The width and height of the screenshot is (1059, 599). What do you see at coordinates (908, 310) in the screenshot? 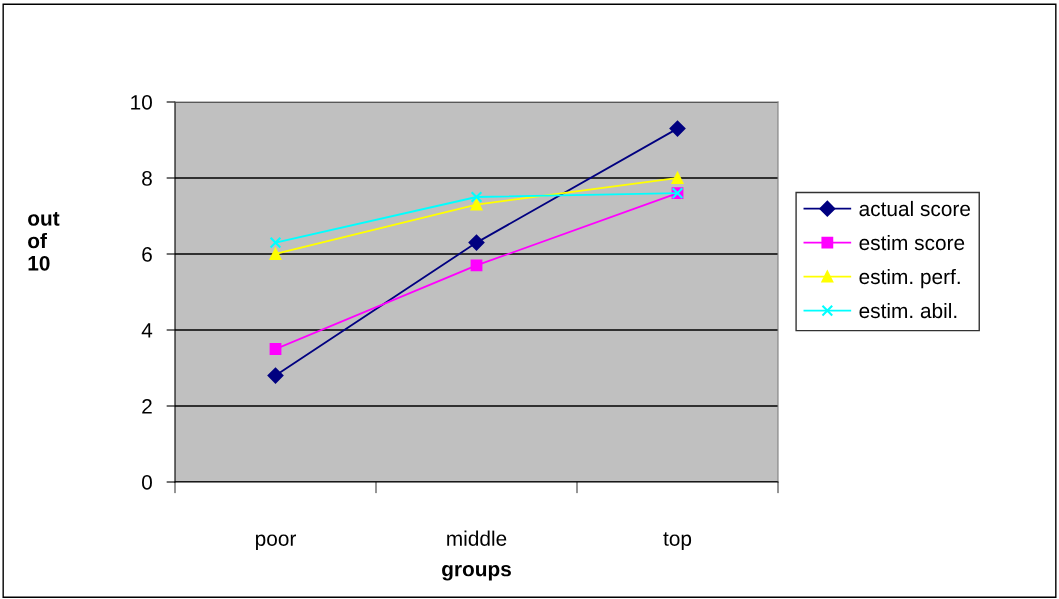
I see `legend-label: estim. abil.` at bounding box center [908, 310].